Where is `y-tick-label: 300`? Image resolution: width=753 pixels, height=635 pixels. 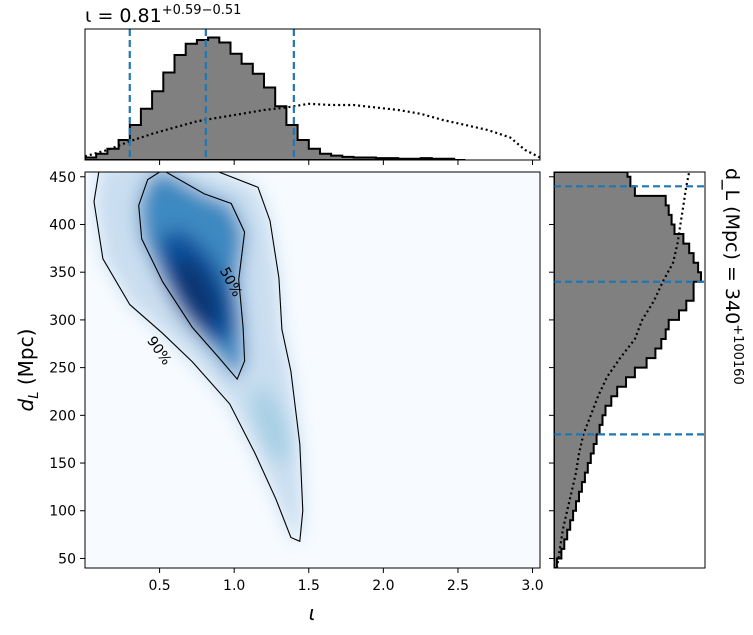 y-tick-label: 300 is located at coordinates (62, 321).